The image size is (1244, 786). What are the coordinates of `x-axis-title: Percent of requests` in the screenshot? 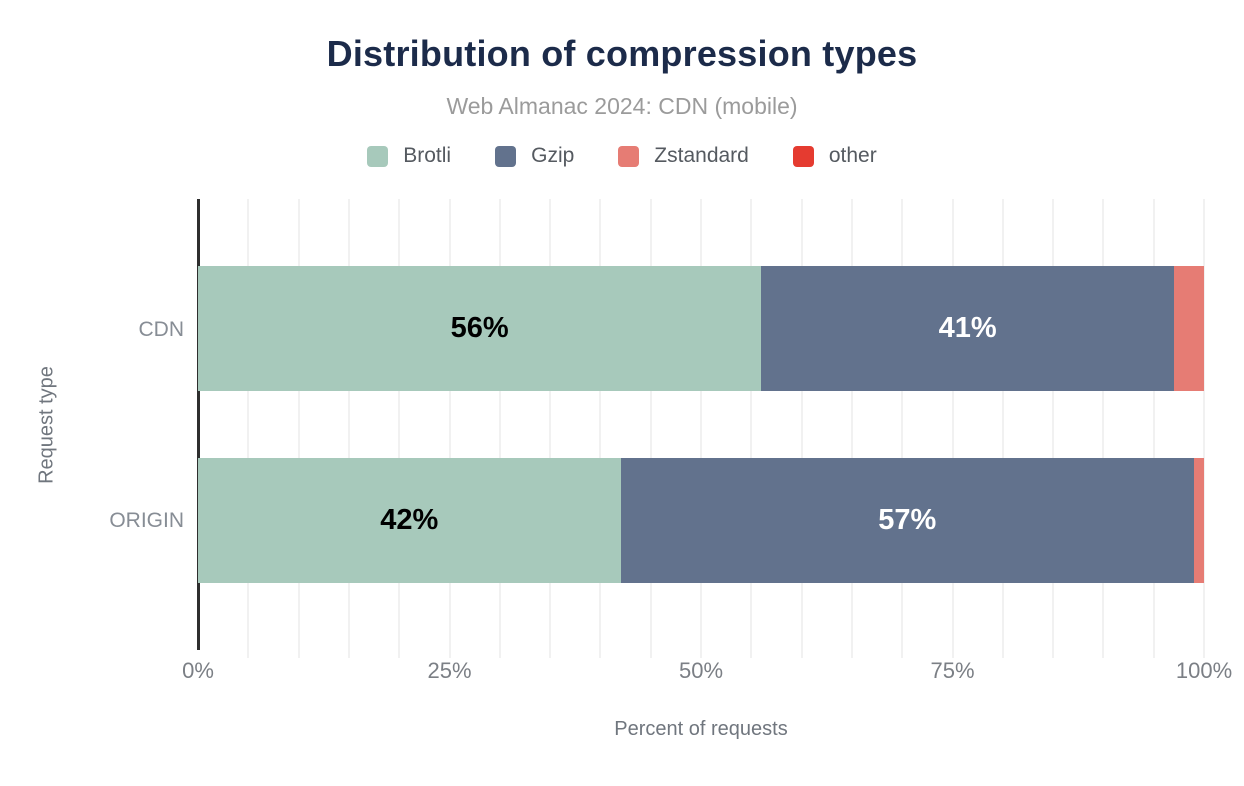 It's located at (701, 729).